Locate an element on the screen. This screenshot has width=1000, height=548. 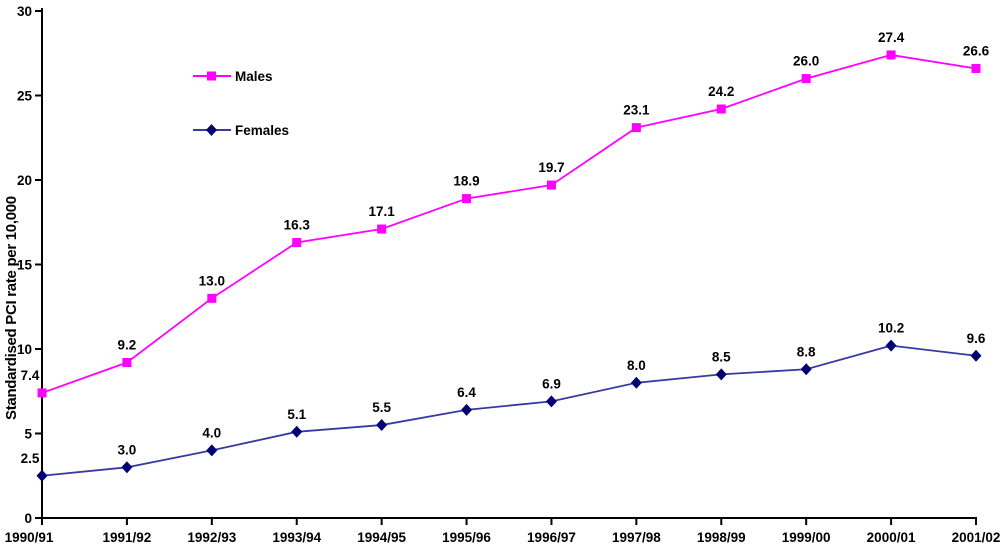
data-label-females: 4.0 is located at coordinates (211, 432).